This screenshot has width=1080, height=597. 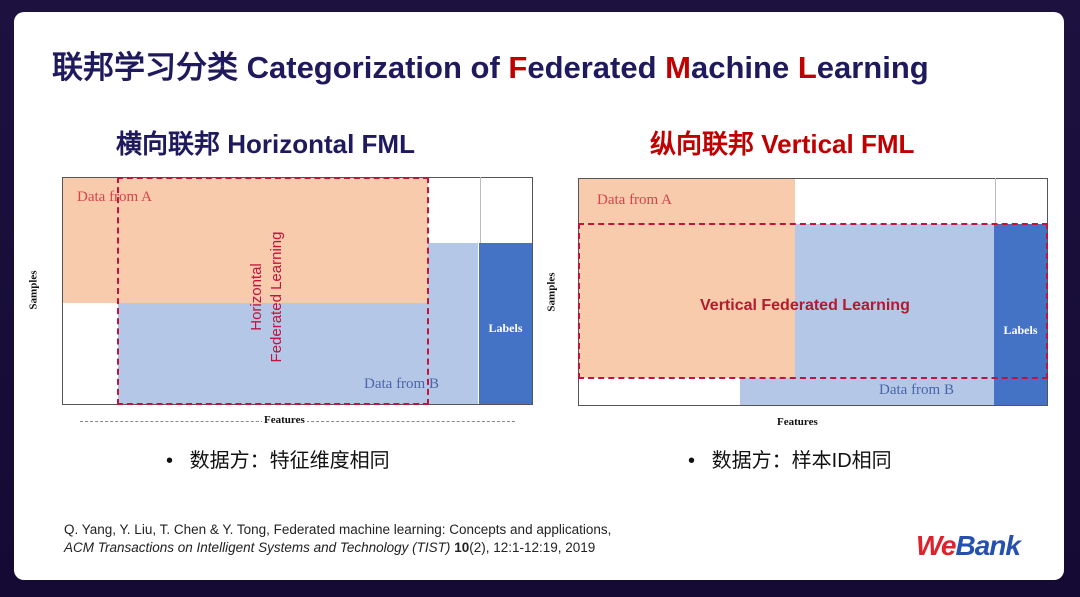 What do you see at coordinates (805, 305) in the screenshot?
I see `vertical-fl-label: Vertical Federated Learning` at bounding box center [805, 305].